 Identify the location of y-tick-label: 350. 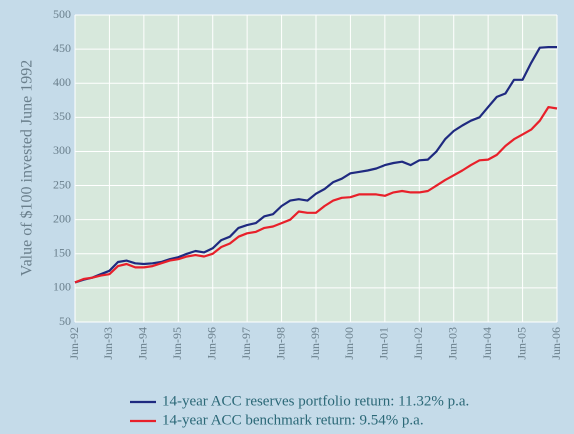
(62, 116).